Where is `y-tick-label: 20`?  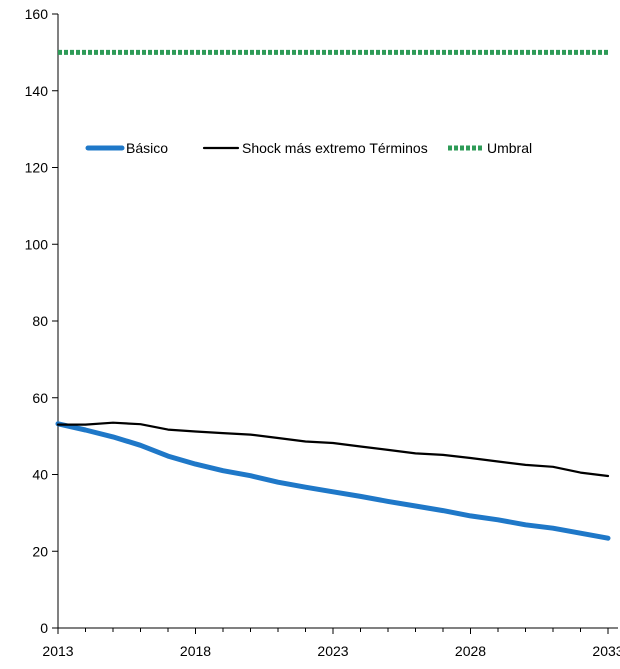 y-tick-label: 20 is located at coordinates (40, 551).